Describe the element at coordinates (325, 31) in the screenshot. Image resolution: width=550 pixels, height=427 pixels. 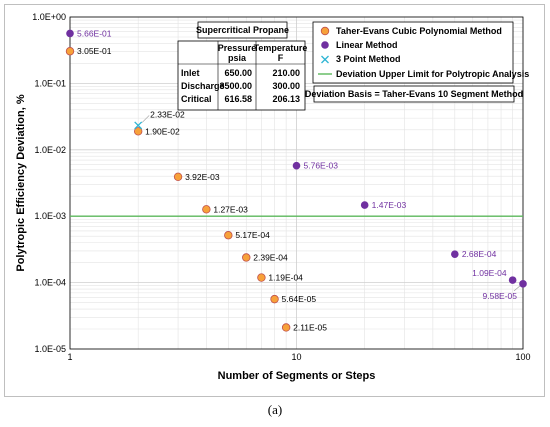
I see `legend-marker-taher-evans` at that location.